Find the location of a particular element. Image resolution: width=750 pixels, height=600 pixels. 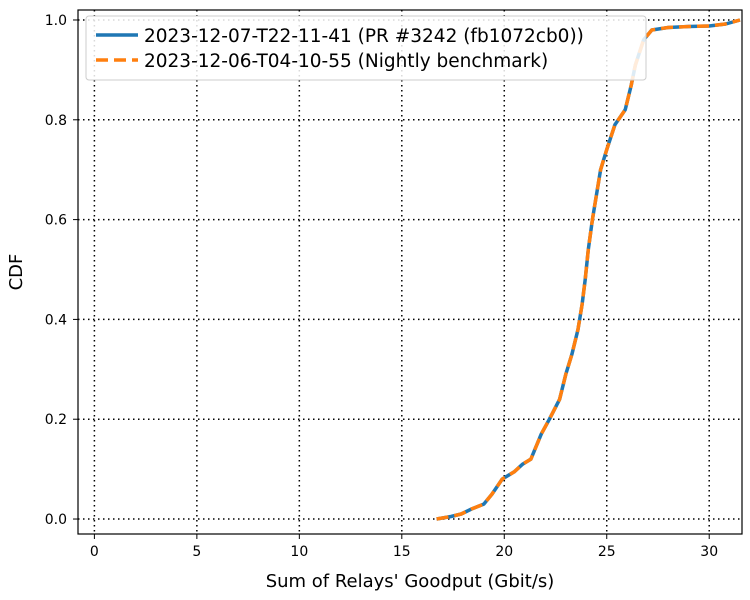

y-tick-label-5: 1.0 is located at coordinates (56, 21).